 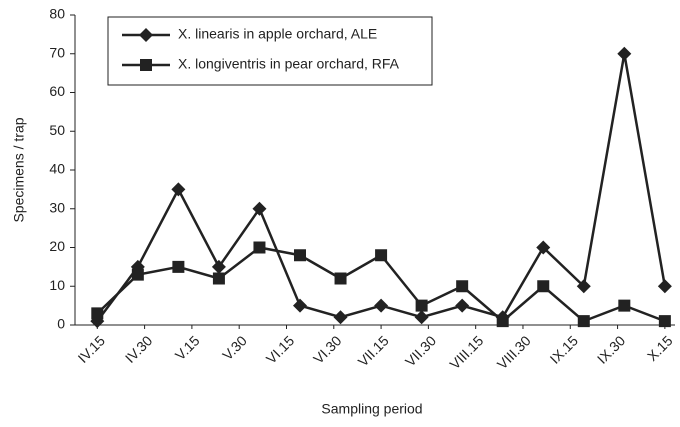 What do you see at coordinates (187, 347) in the screenshot?
I see `x-tick-label: V.15` at bounding box center [187, 347].